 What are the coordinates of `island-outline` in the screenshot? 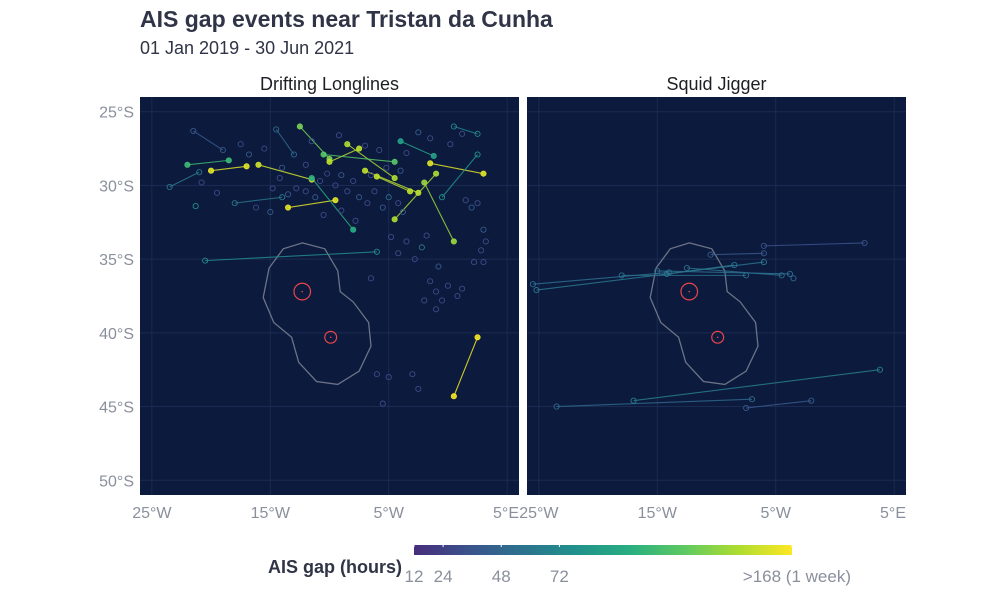 It's located at (331, 337).